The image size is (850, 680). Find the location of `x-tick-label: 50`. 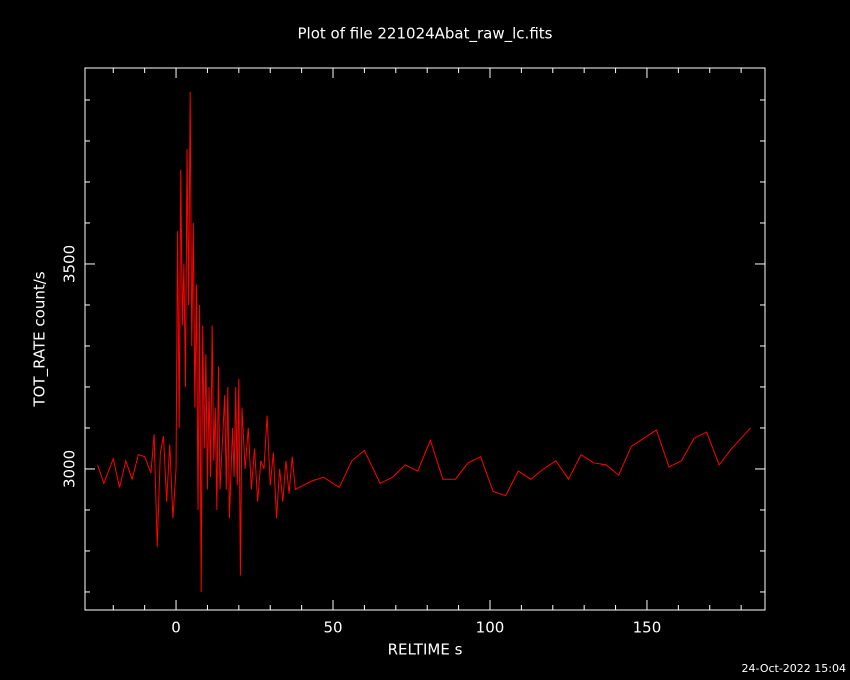

x-tick-label: 50 is located at coordinates (332, 628).